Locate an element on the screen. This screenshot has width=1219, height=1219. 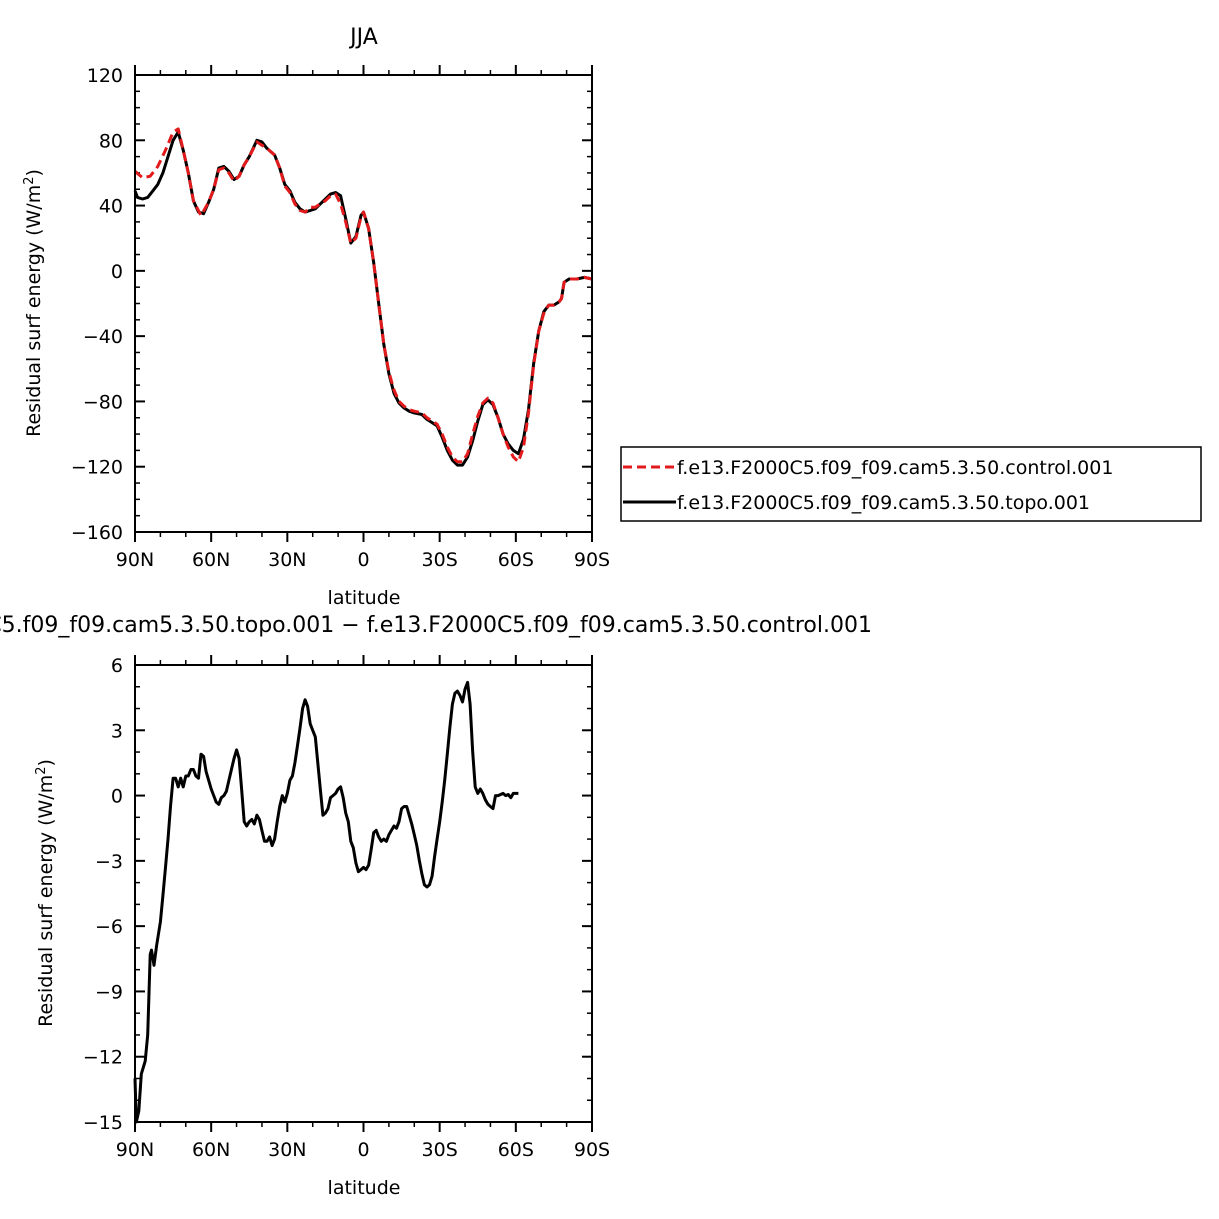
bottom-series is located at coordinates (326, 902).